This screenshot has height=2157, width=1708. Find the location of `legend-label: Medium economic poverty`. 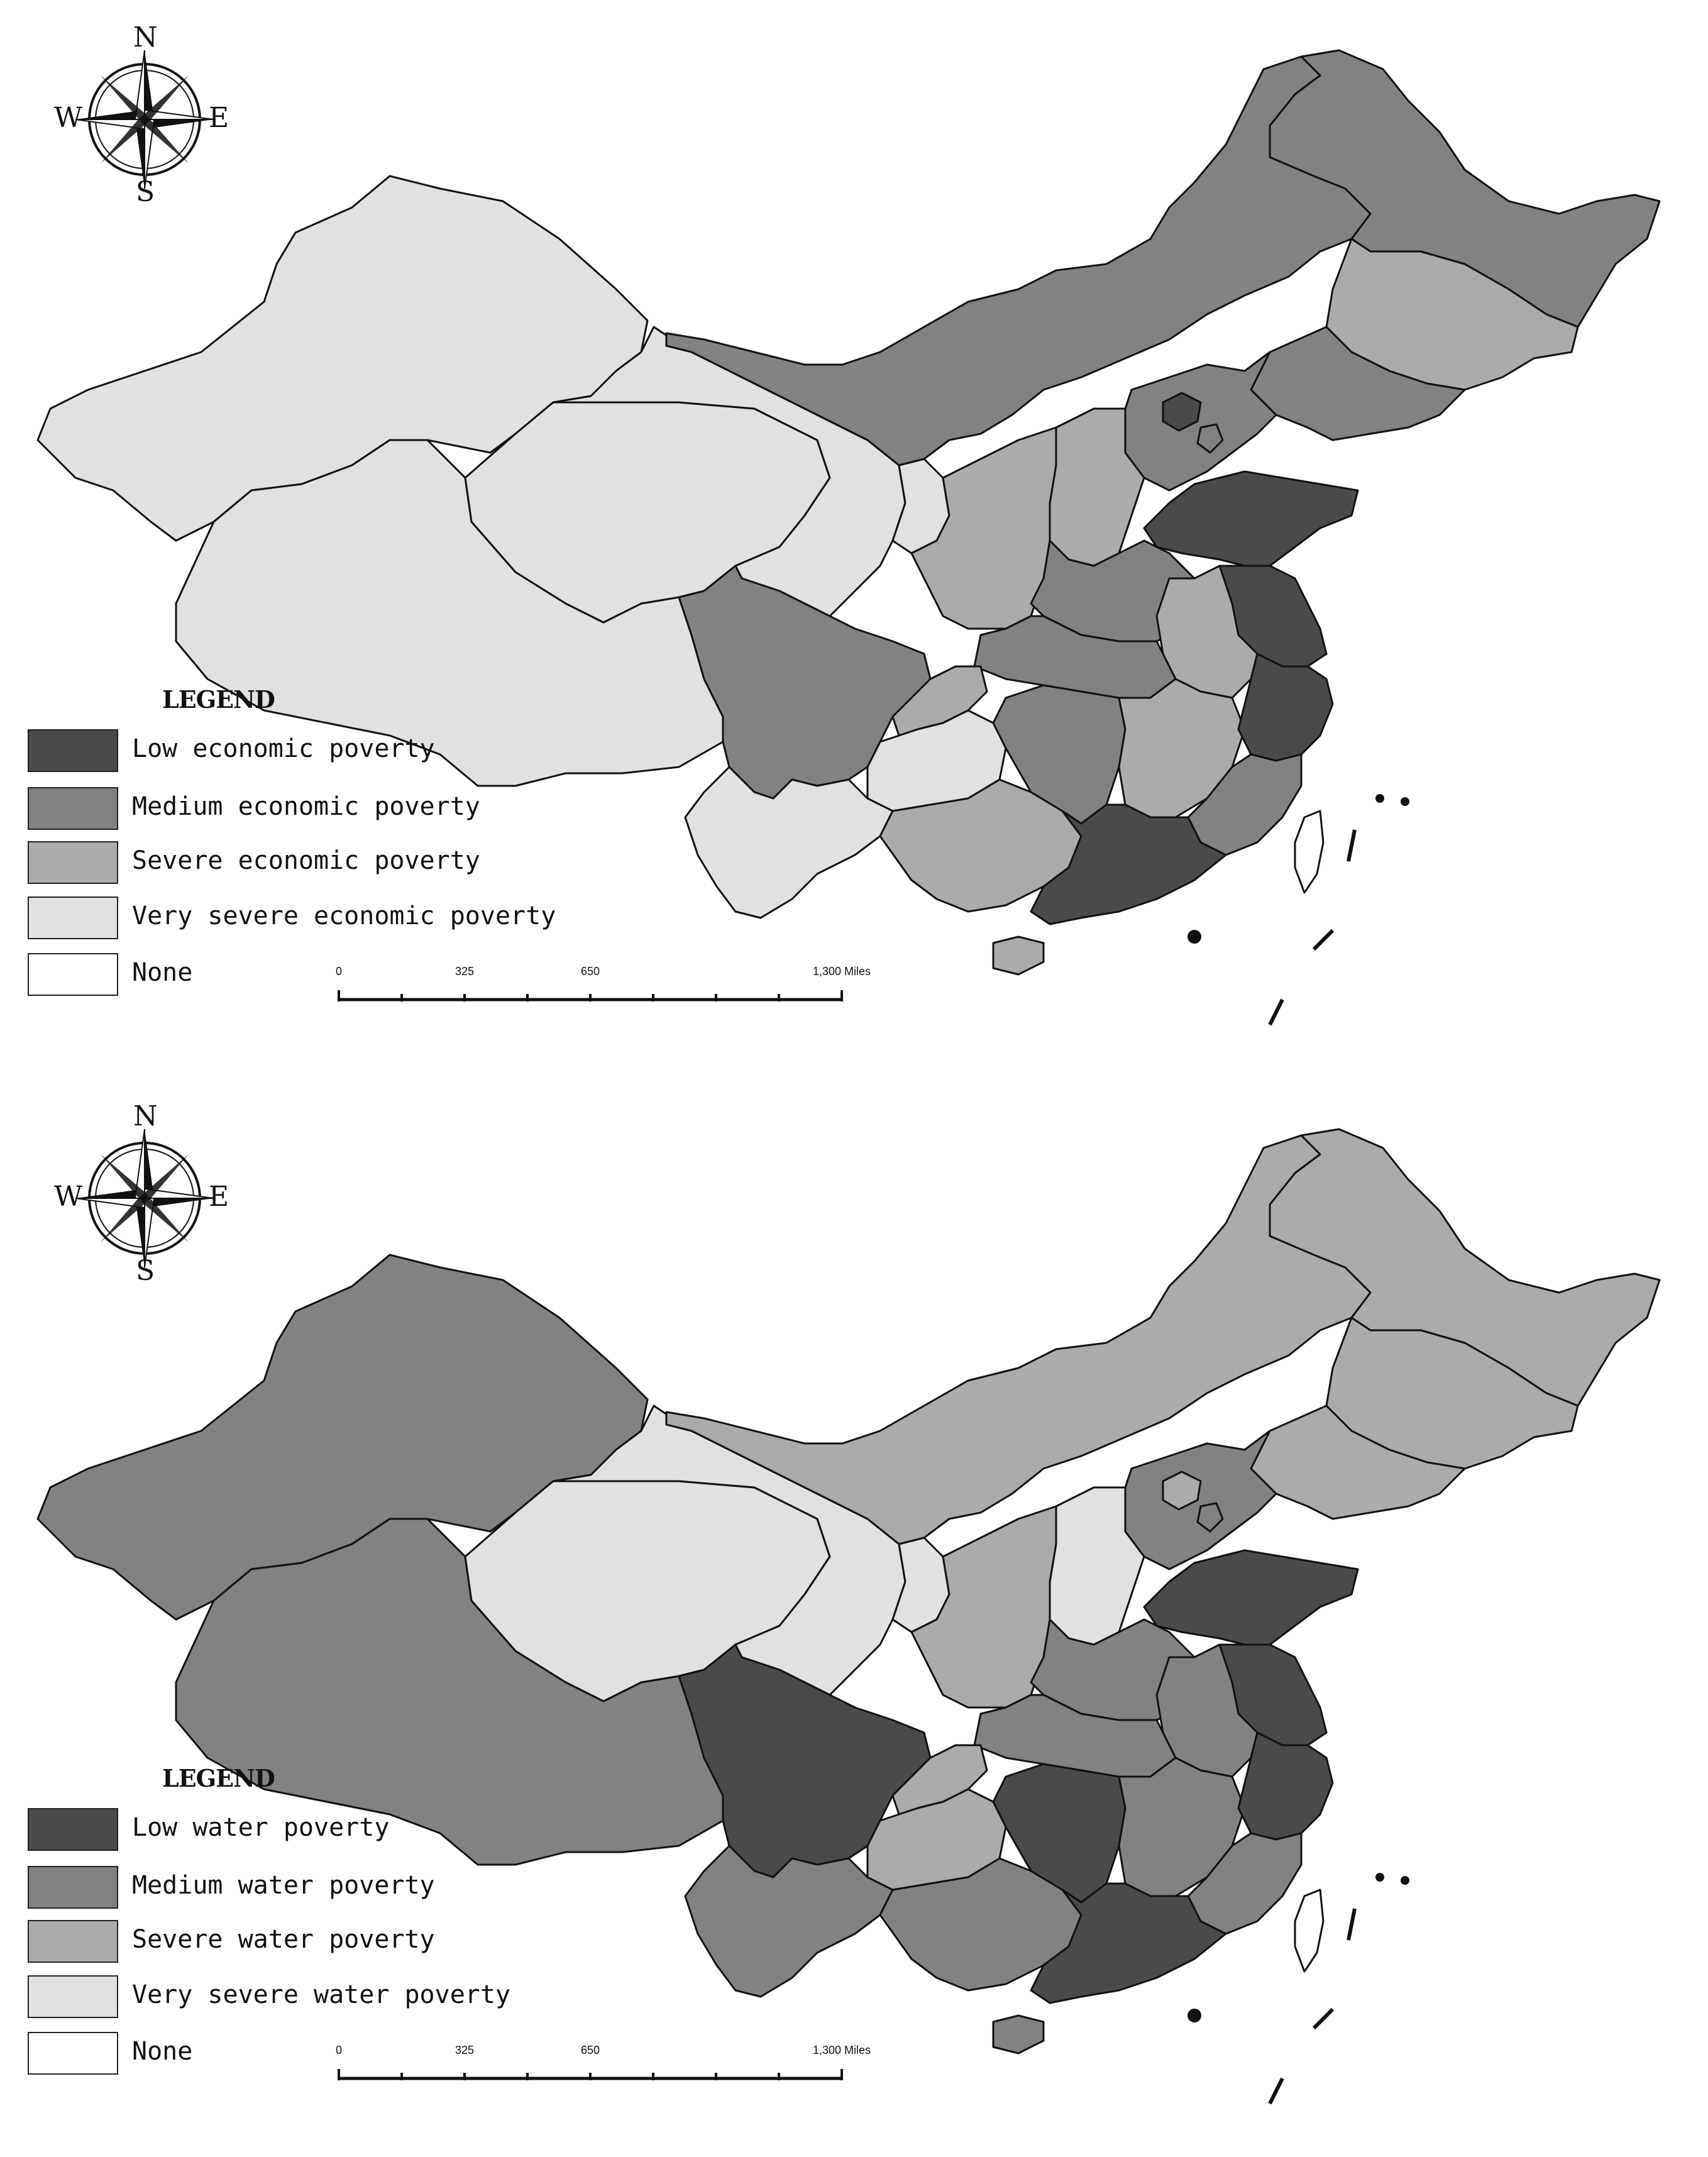

legend-label: Medium economic poverty is located at coordinates (306, 806).